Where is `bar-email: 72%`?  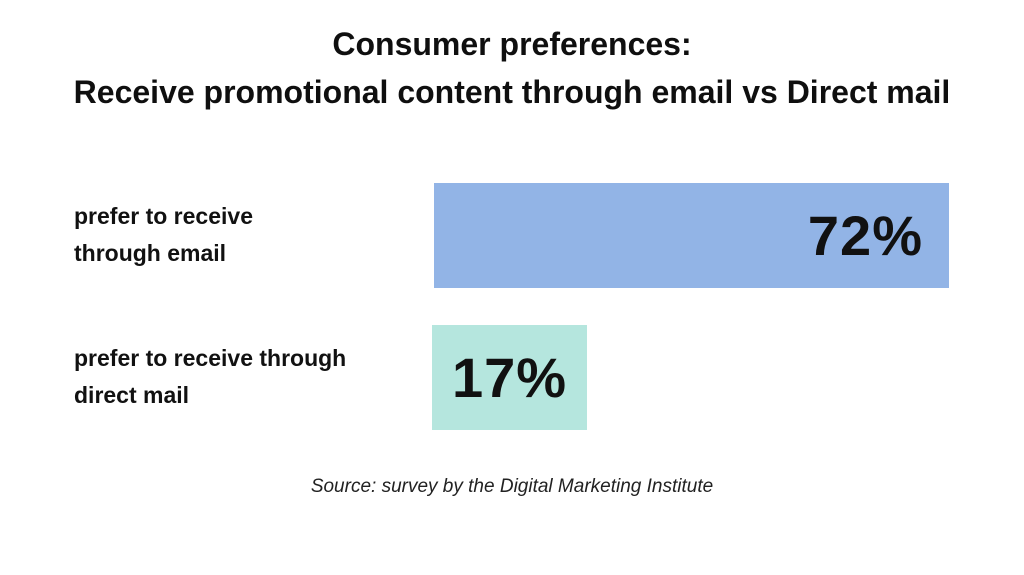
bar-email: 72% is located at coordinates (691, 235).